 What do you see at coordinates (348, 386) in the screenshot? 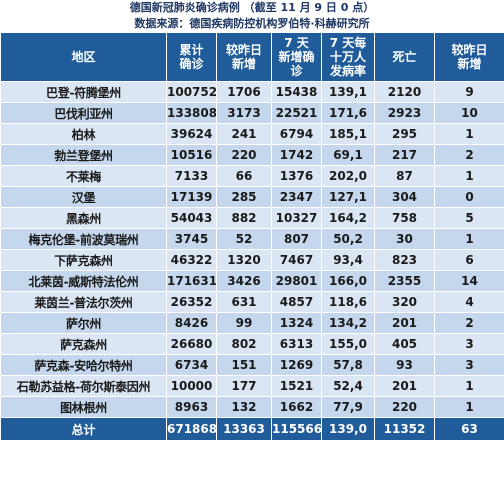
I see `cell-incidence: 52,4` at bounding box center [348, 386].